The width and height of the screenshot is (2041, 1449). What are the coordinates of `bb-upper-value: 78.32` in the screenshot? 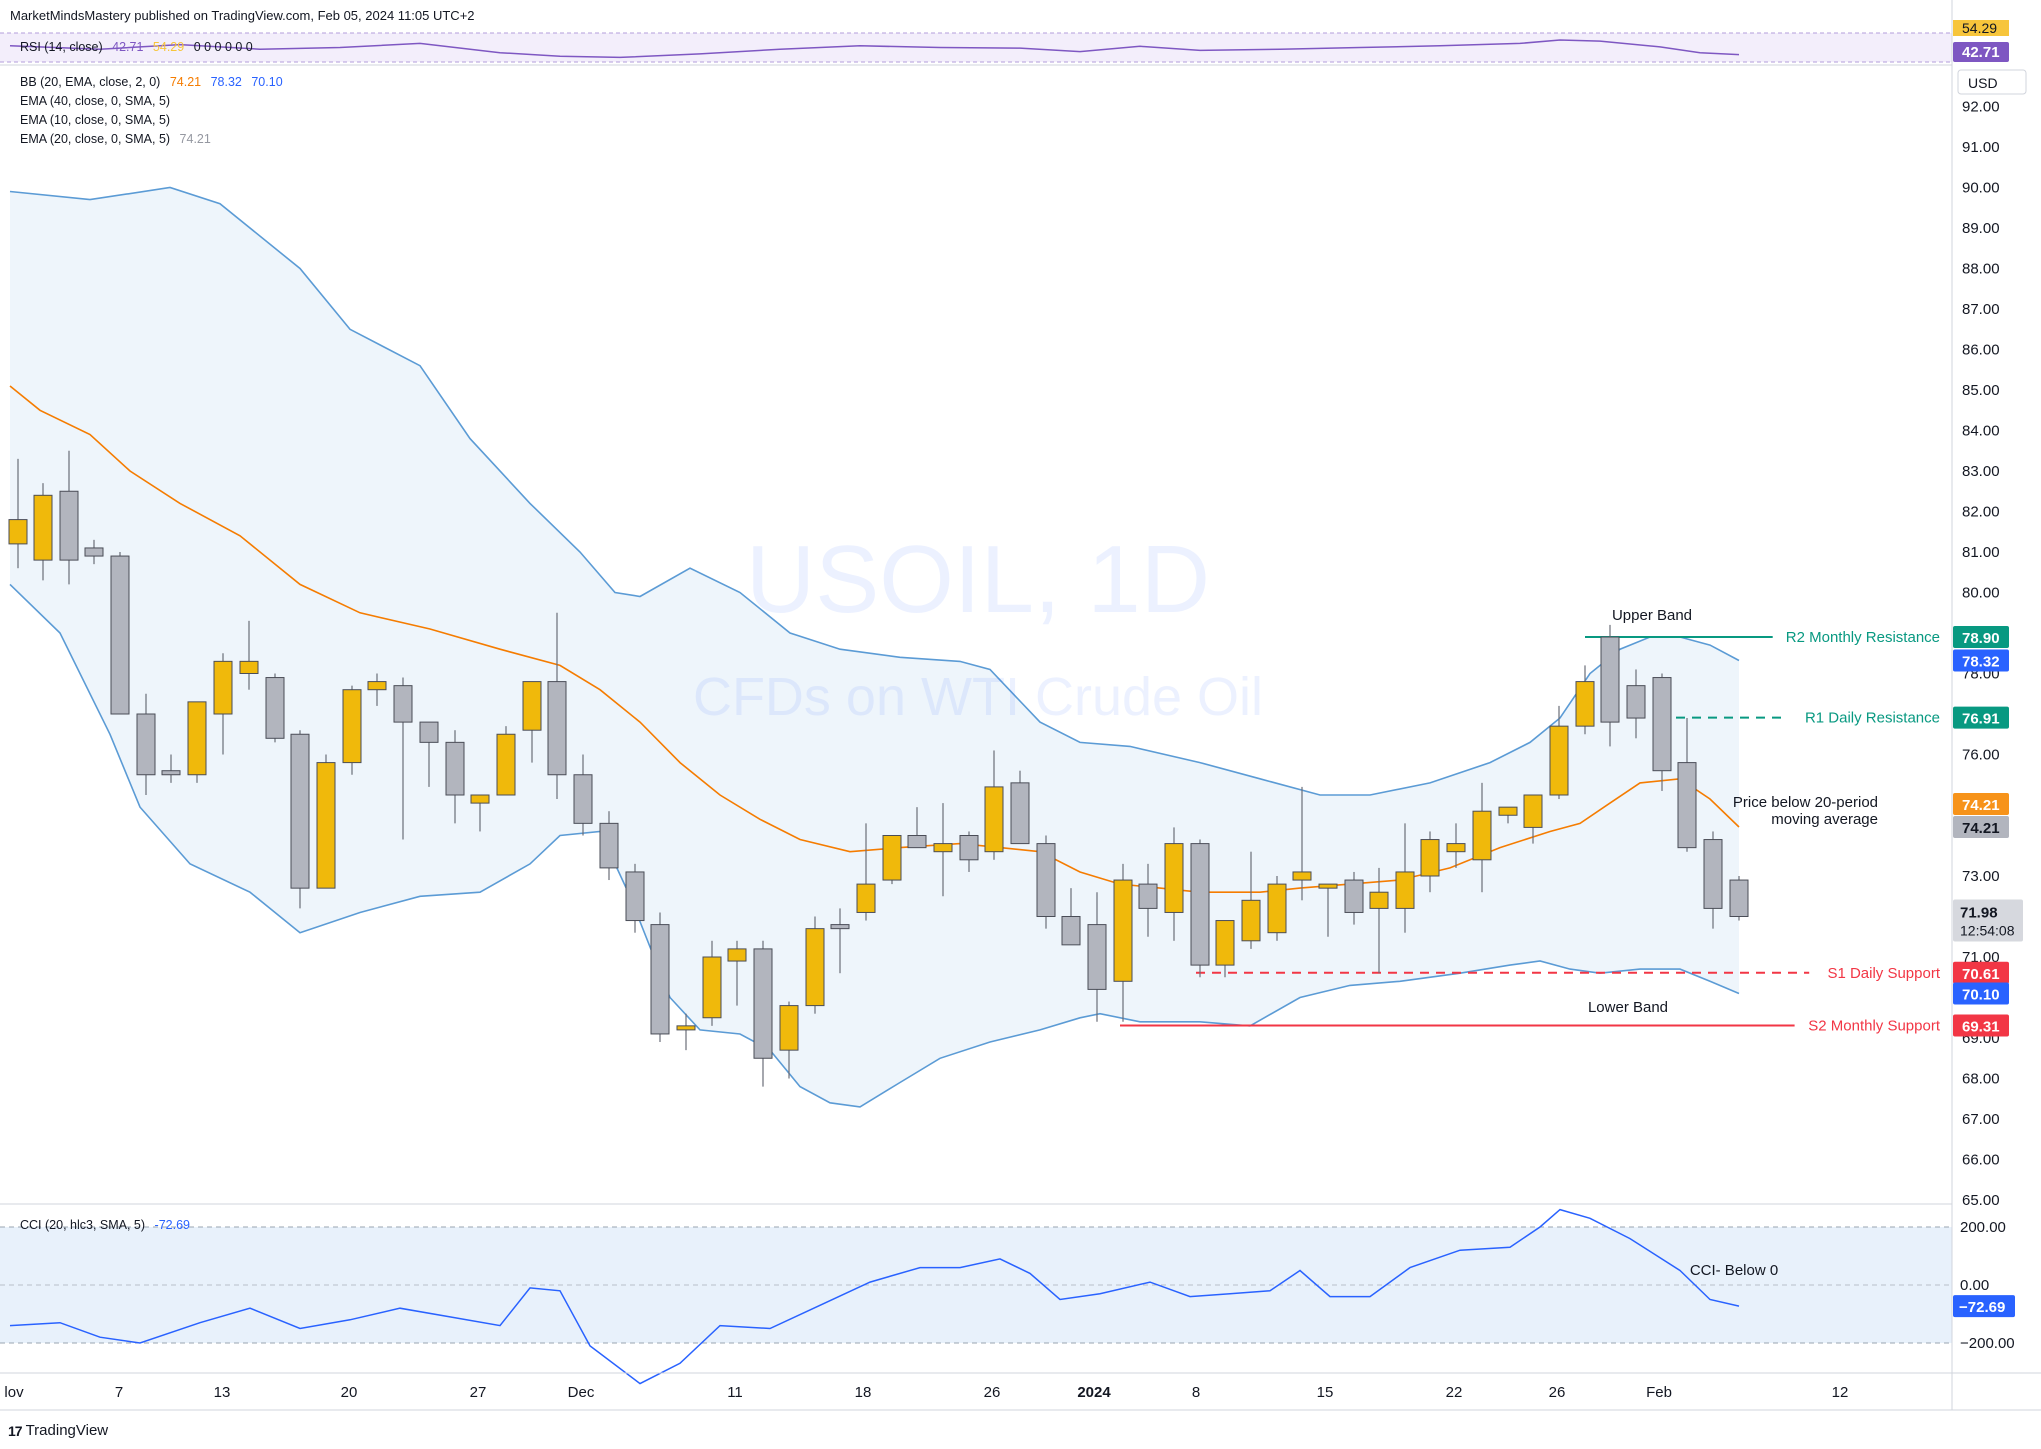 It's located at (226, 82).